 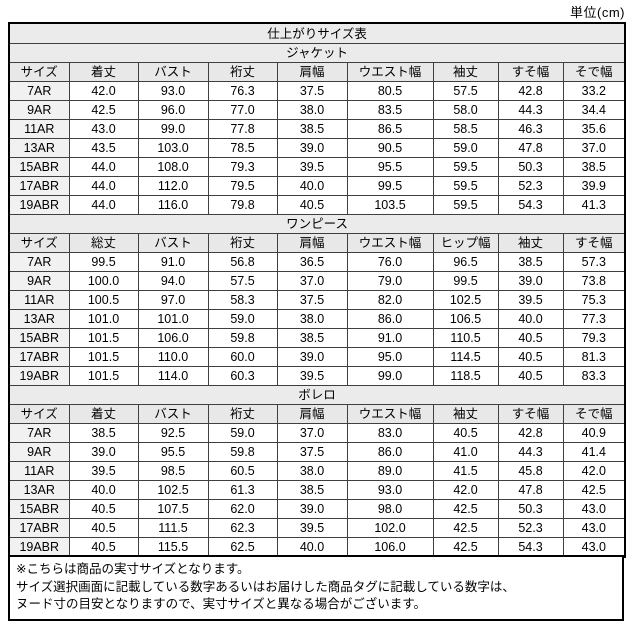 I want to click on size-value: 89.0, so click(x=390, y=471).